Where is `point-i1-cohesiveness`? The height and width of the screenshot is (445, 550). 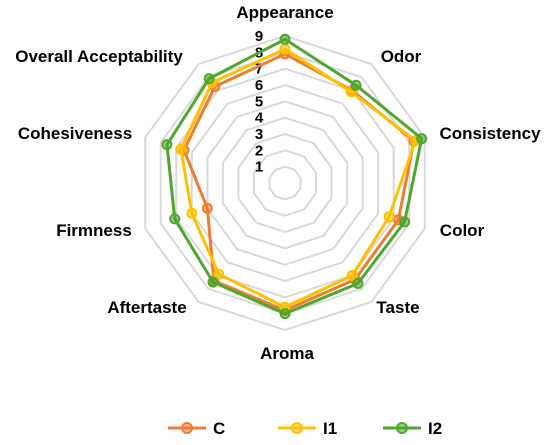
point-i1-cohesiveness is located at coordinates (181, 149).